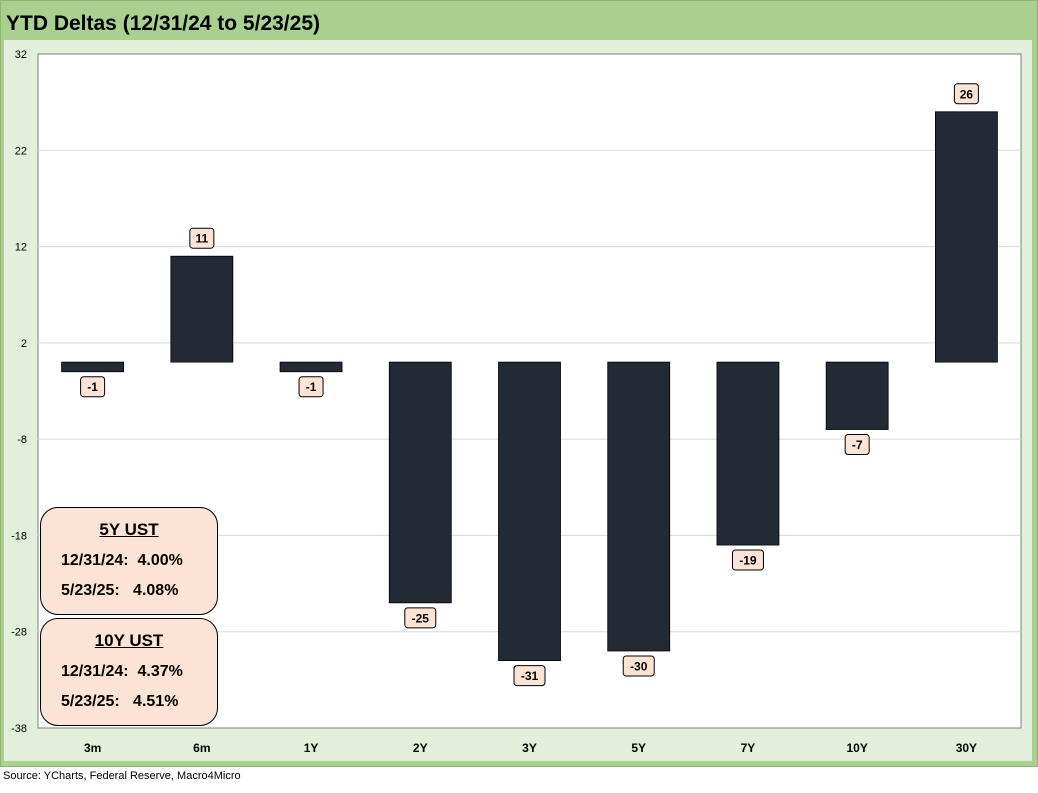 This screenshot has width=1038, height=793. What do you see at coordinates (22, 440) in the screenshot?
I see `y-tick-label: -8` at bounding box center [22, 440].